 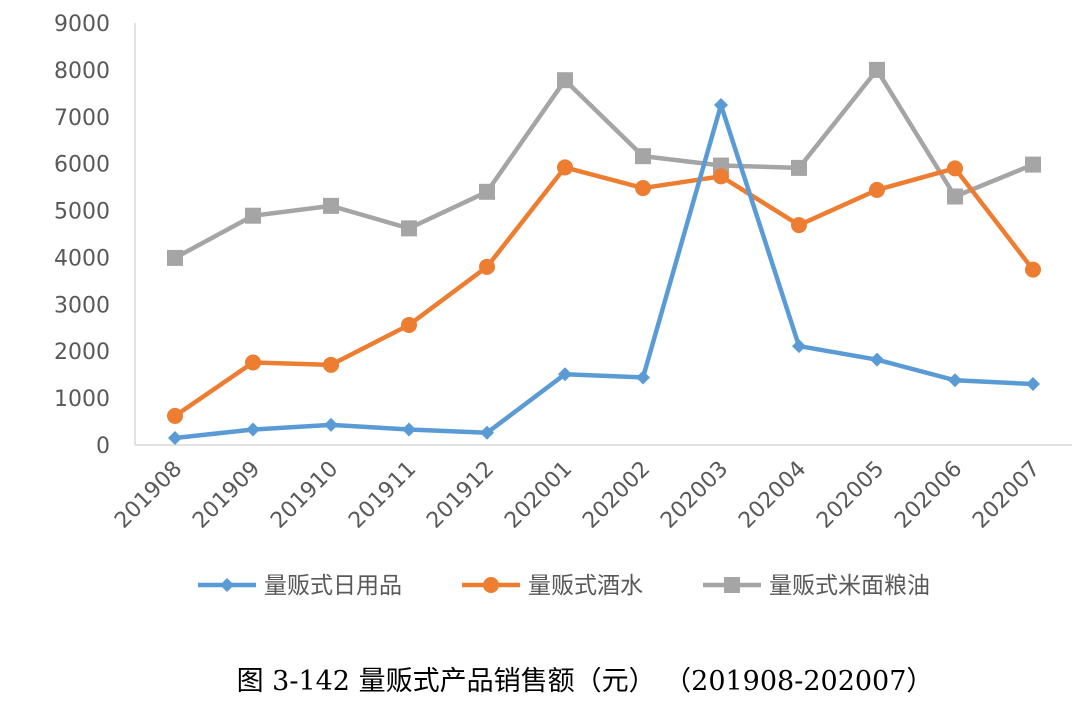 I want to click on figure-caption: 图 3-142 量贩式产品销售额（元） （201908-202007）, so click(x=585, y=681).